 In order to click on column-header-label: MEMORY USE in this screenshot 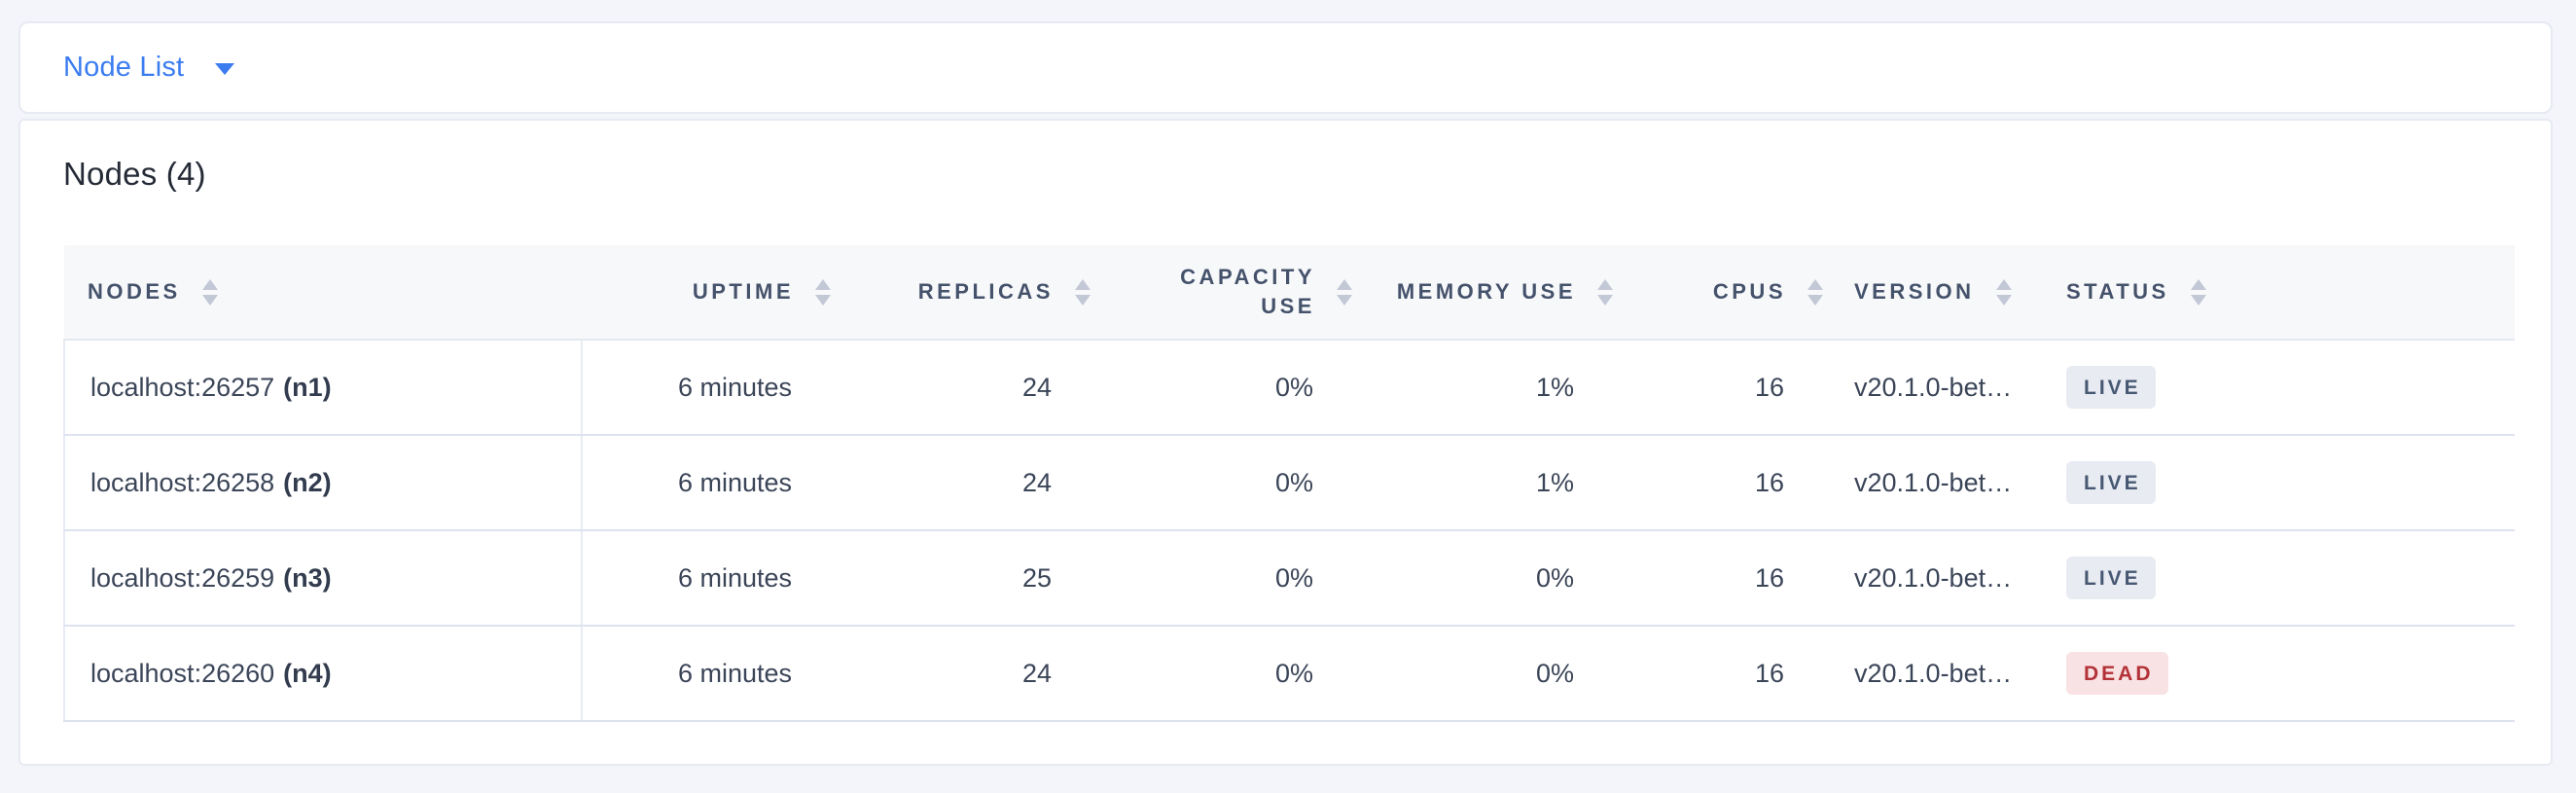, I will do `click(1486, 291)`.